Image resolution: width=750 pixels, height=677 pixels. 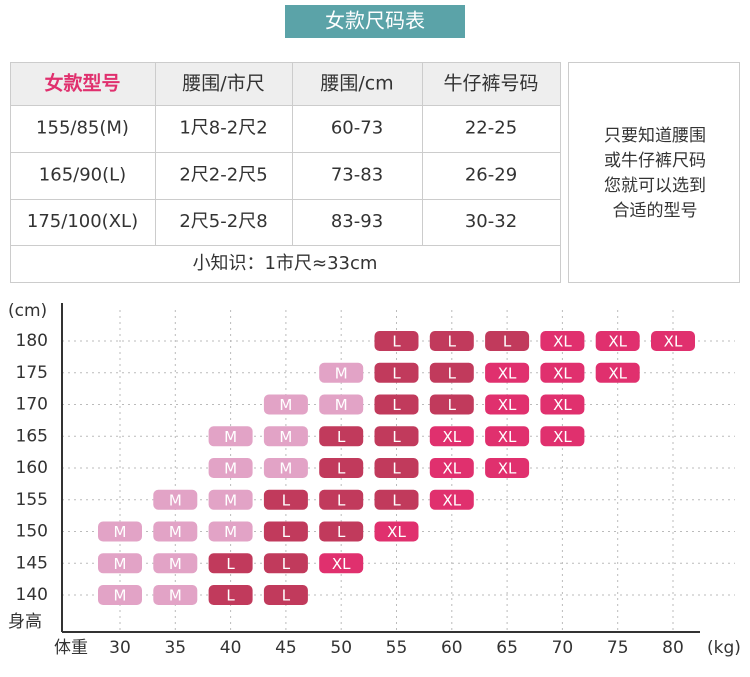 I want to click on y-tick-label: 150, so click(x=32, y=532).